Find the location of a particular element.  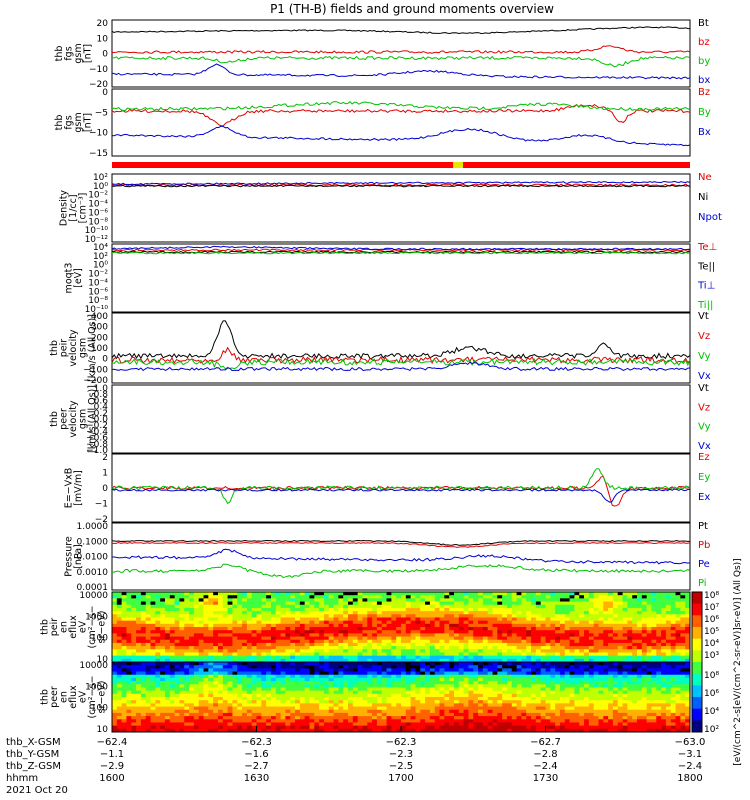

ytick-label: 0.8 is located at coordinates (101, 395).